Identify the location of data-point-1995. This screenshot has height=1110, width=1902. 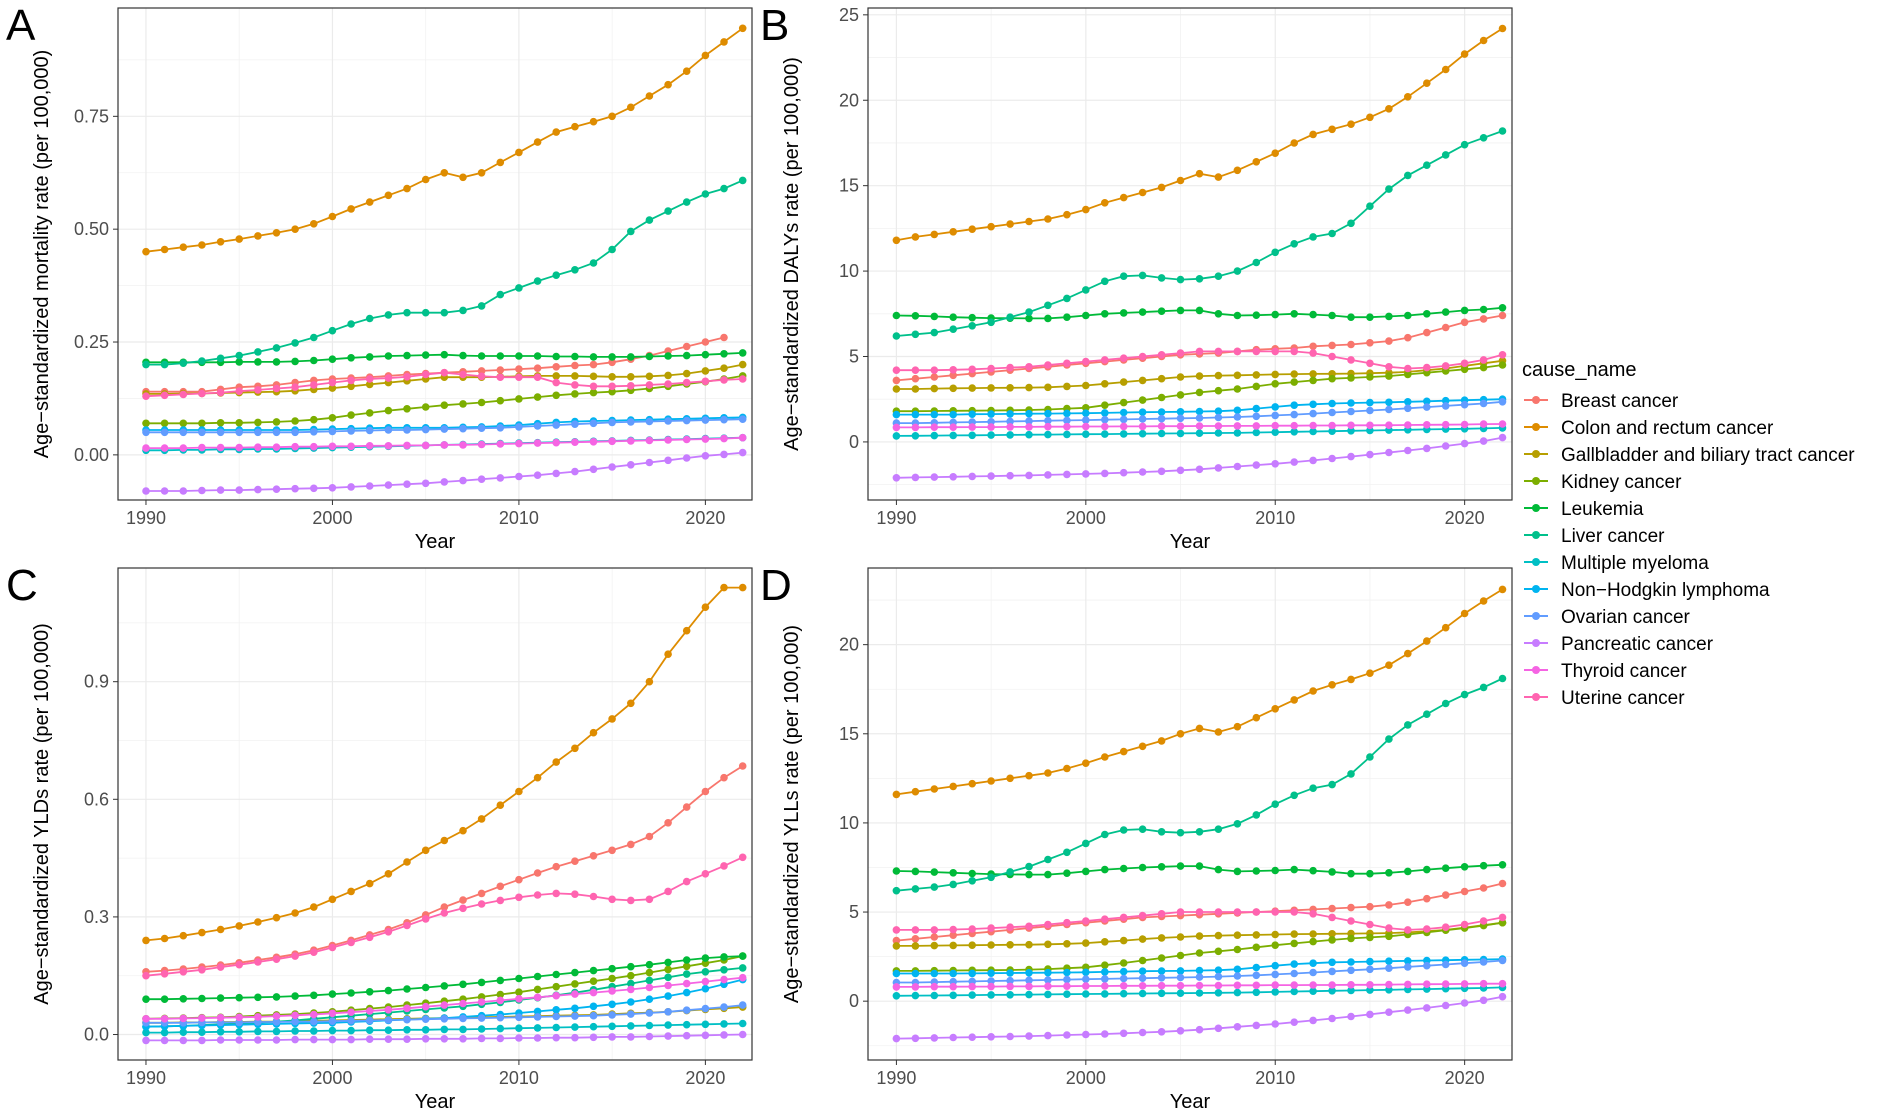
(991, 427).